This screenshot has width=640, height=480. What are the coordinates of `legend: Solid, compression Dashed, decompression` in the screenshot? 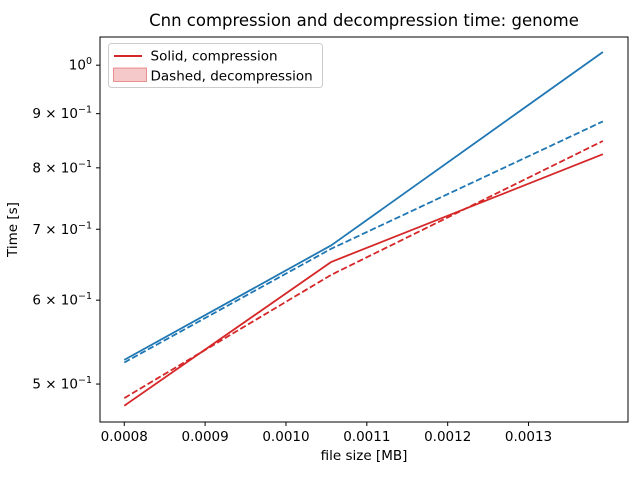 It's located at (215, 65).